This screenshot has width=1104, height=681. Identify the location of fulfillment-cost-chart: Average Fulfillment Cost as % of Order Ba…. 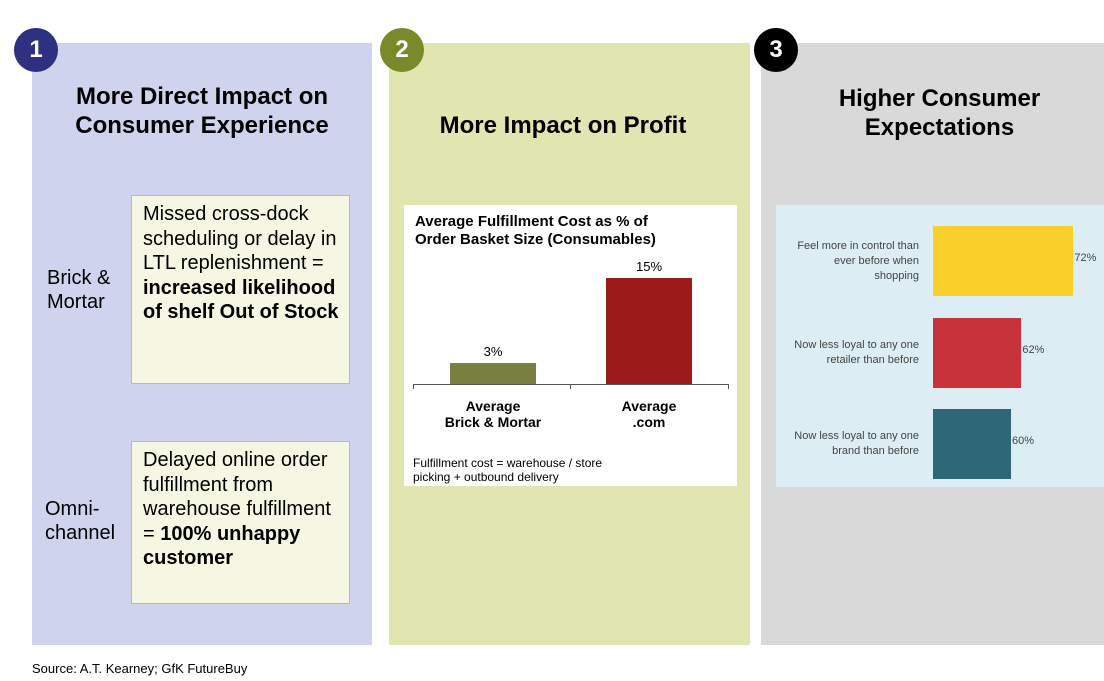
(570, 345).